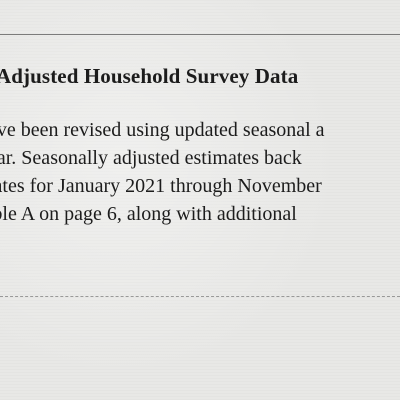 The height and width of the screenshot is (400, 400). What do you see at coordinates (151, 158) in the screenshot?
I see `paragraph-line: year. Seasonally adjusted estimates back` at bounding box center [151, 158].